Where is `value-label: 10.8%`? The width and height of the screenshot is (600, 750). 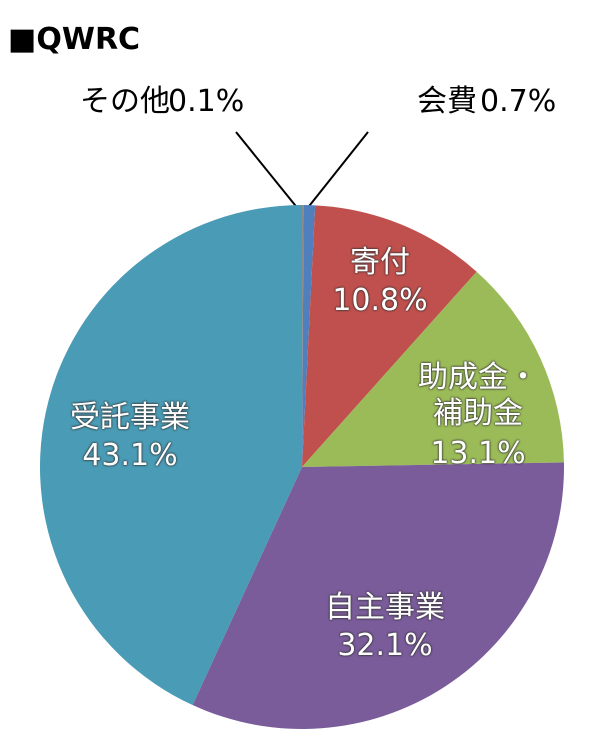
value-label: 10.8% is located at coordinates (380, 300).